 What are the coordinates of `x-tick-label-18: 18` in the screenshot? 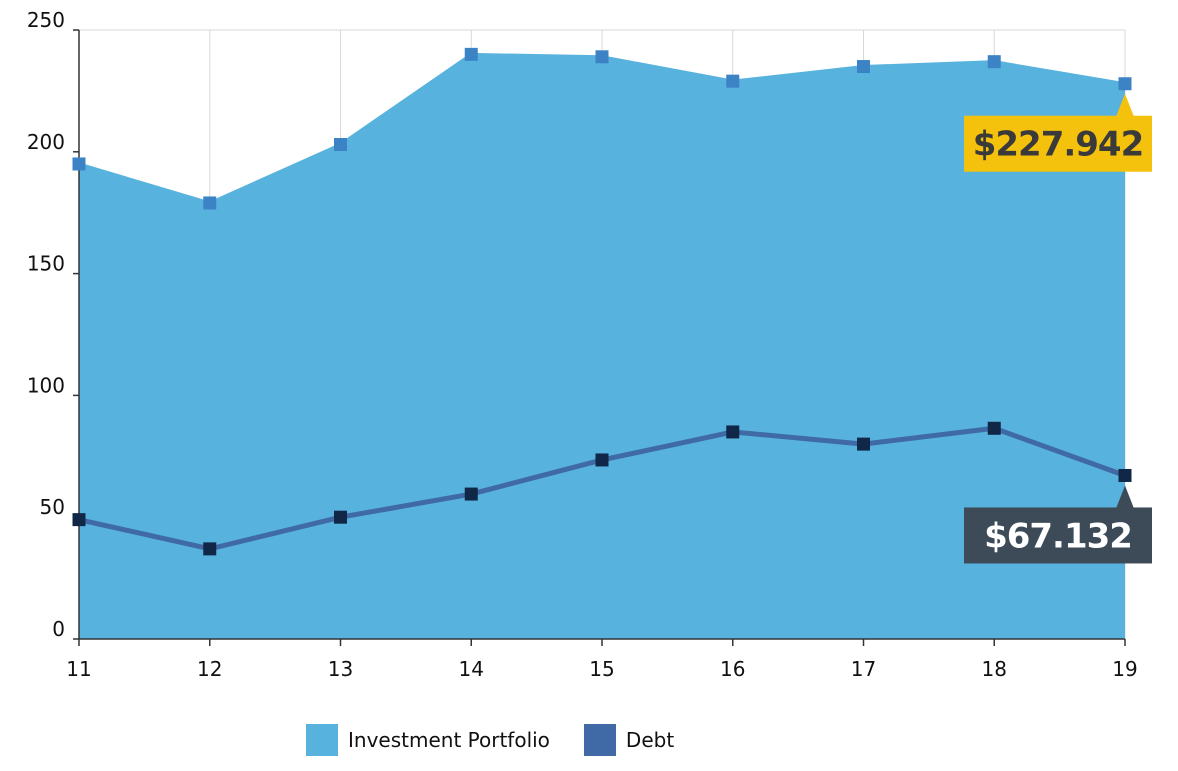 It's located at (994, 669).